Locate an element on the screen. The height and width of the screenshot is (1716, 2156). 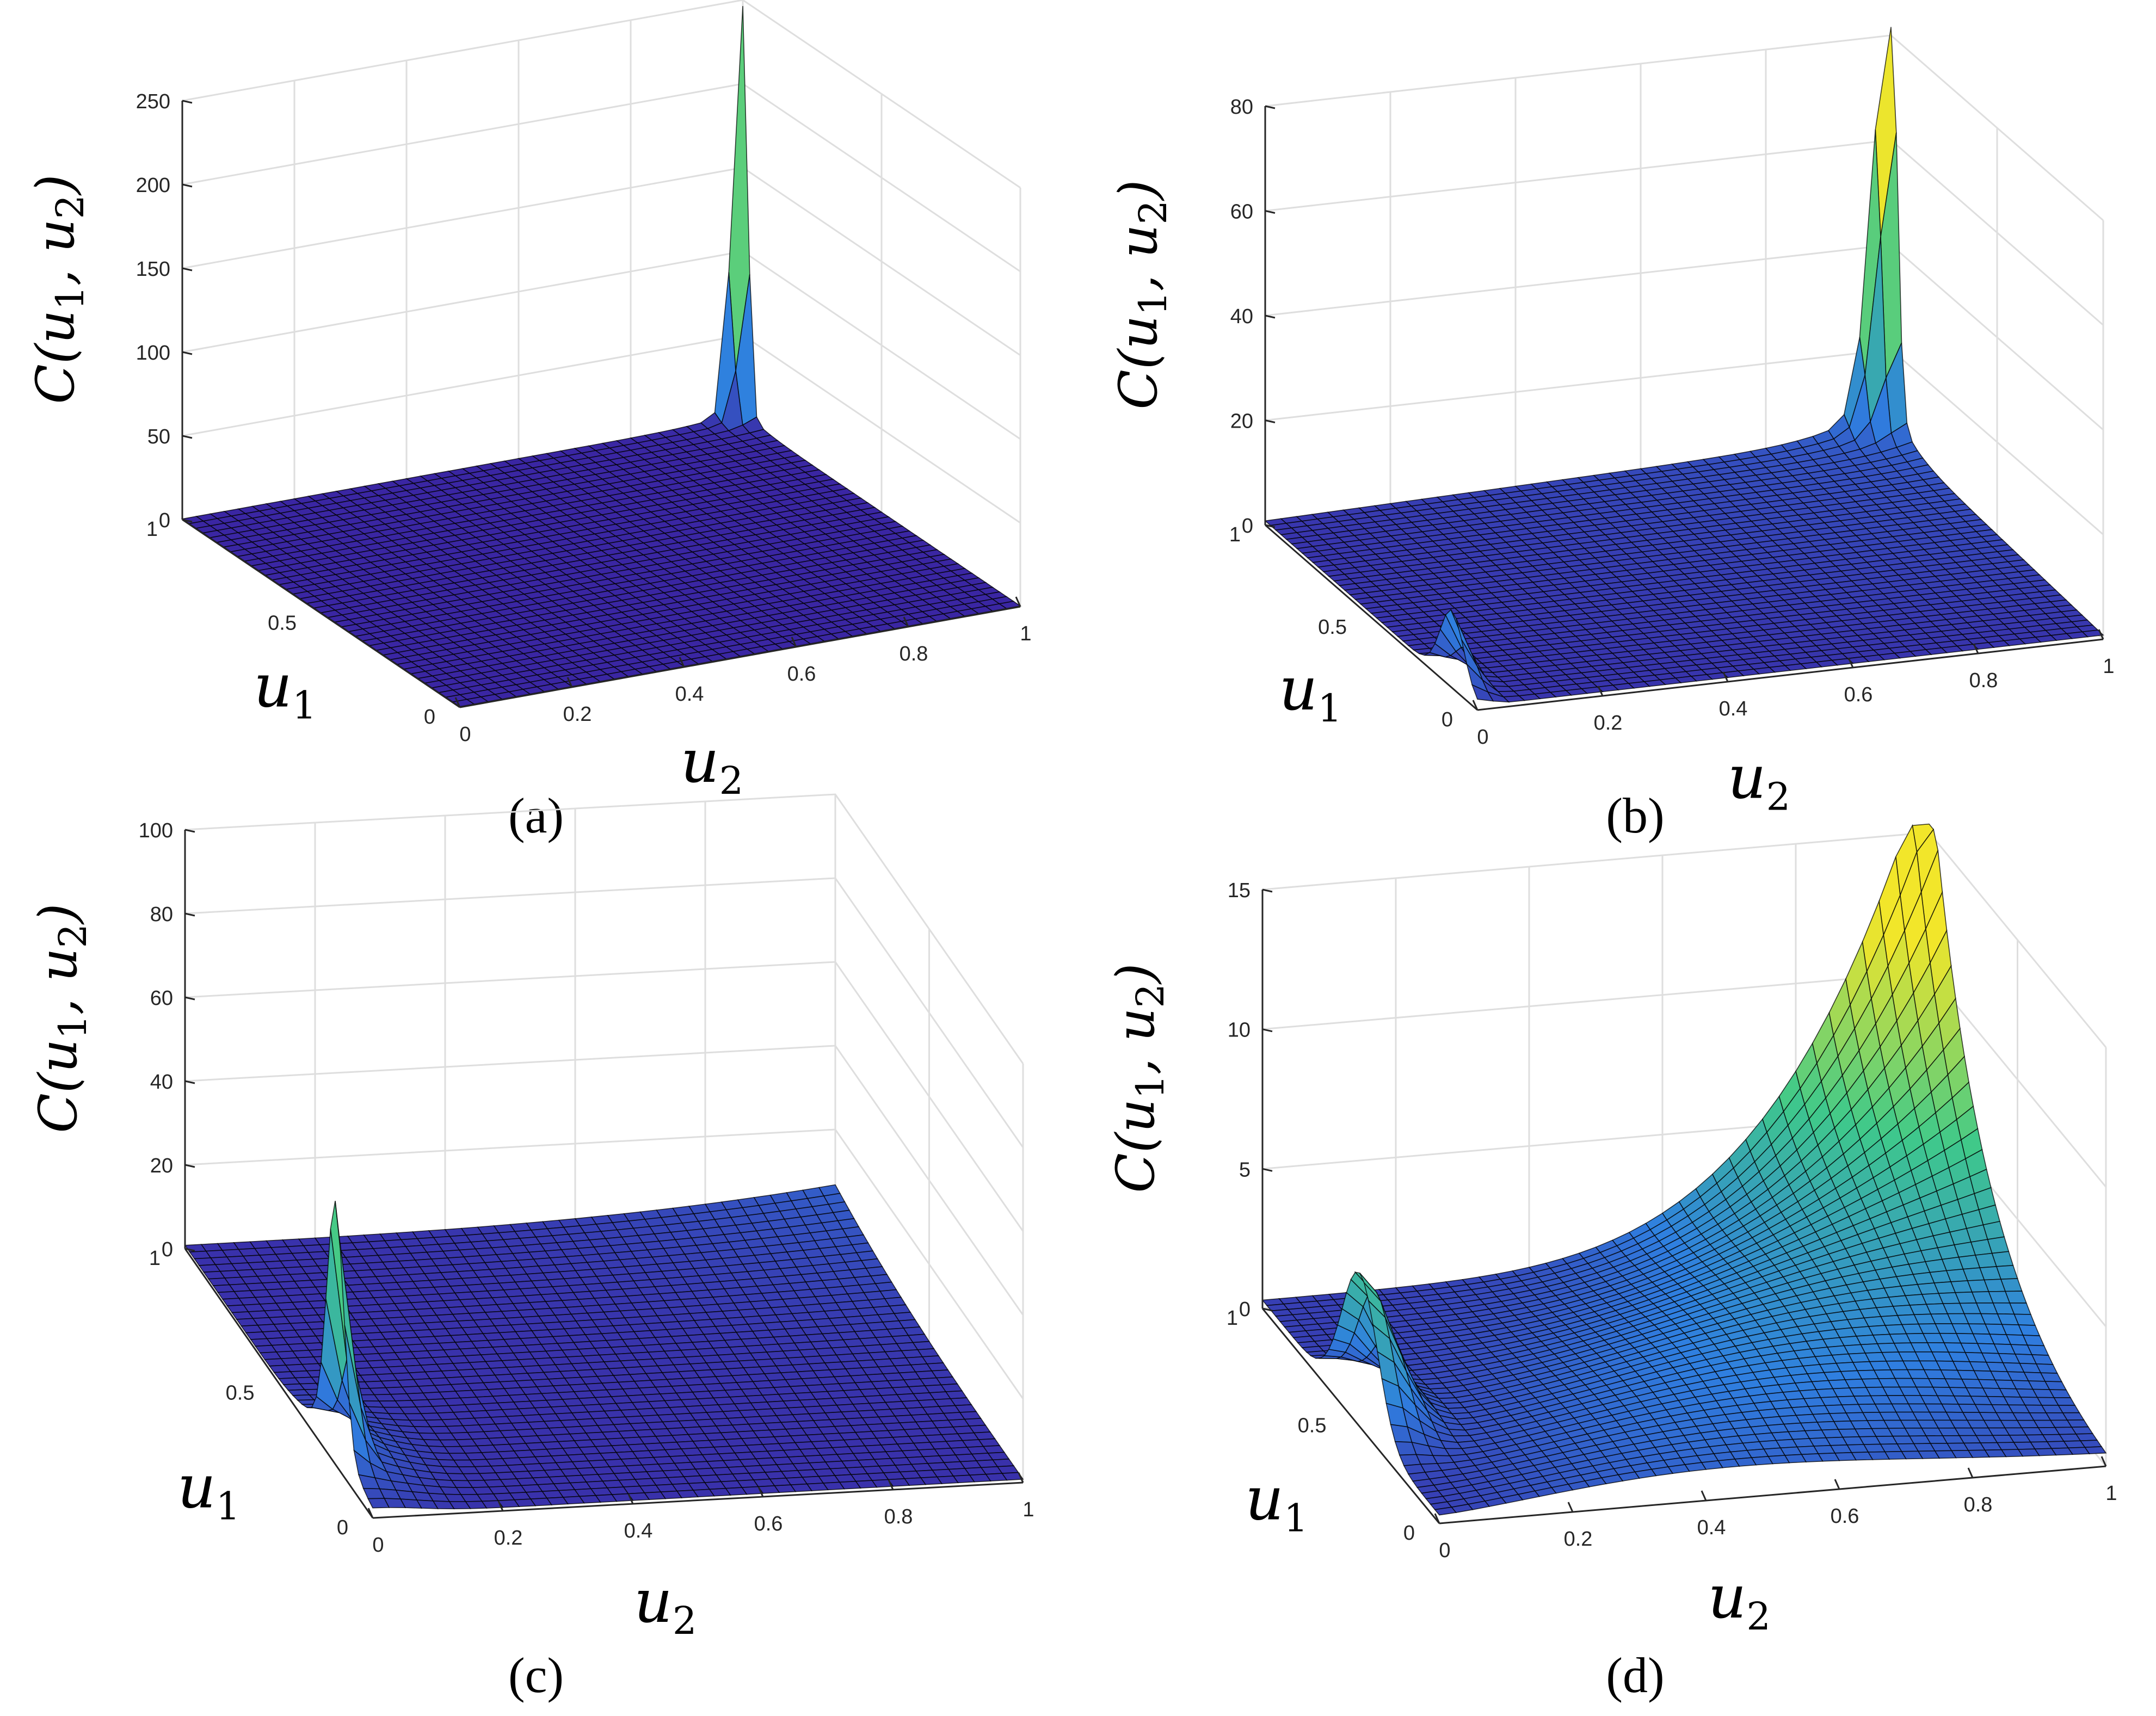
panel-label: (b) is located at coordinates (1635, 815).